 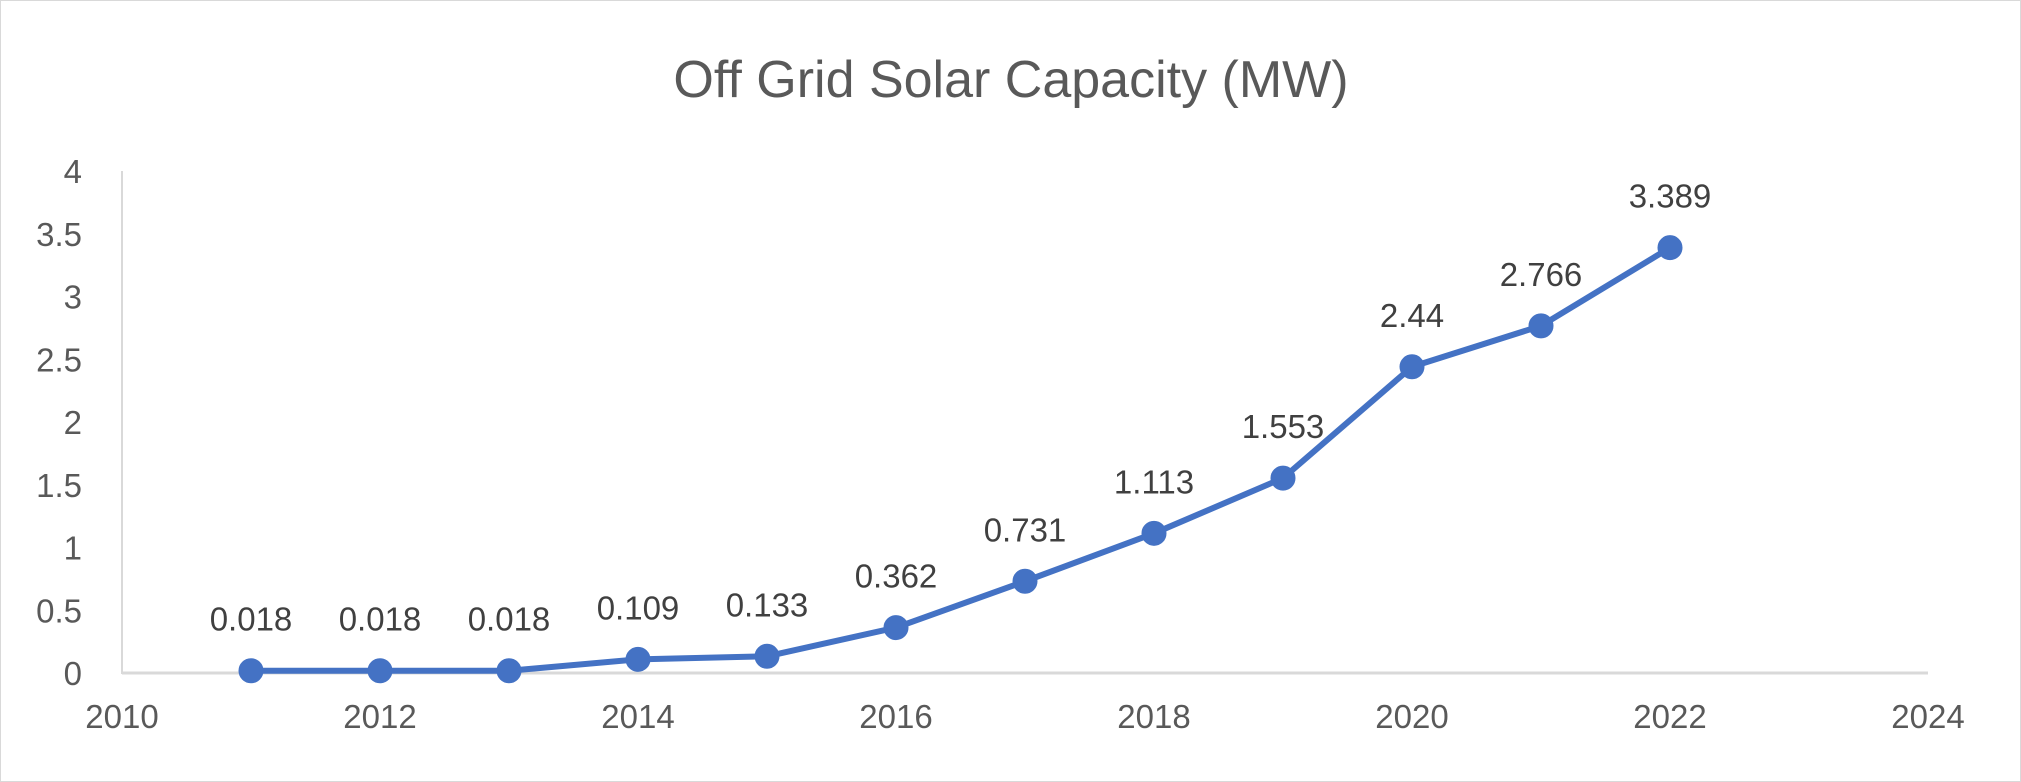 What do you see at coordinates (896, 576) in the screenshot?
I see `data-label: 0.362` at bounding box center [896, 576].